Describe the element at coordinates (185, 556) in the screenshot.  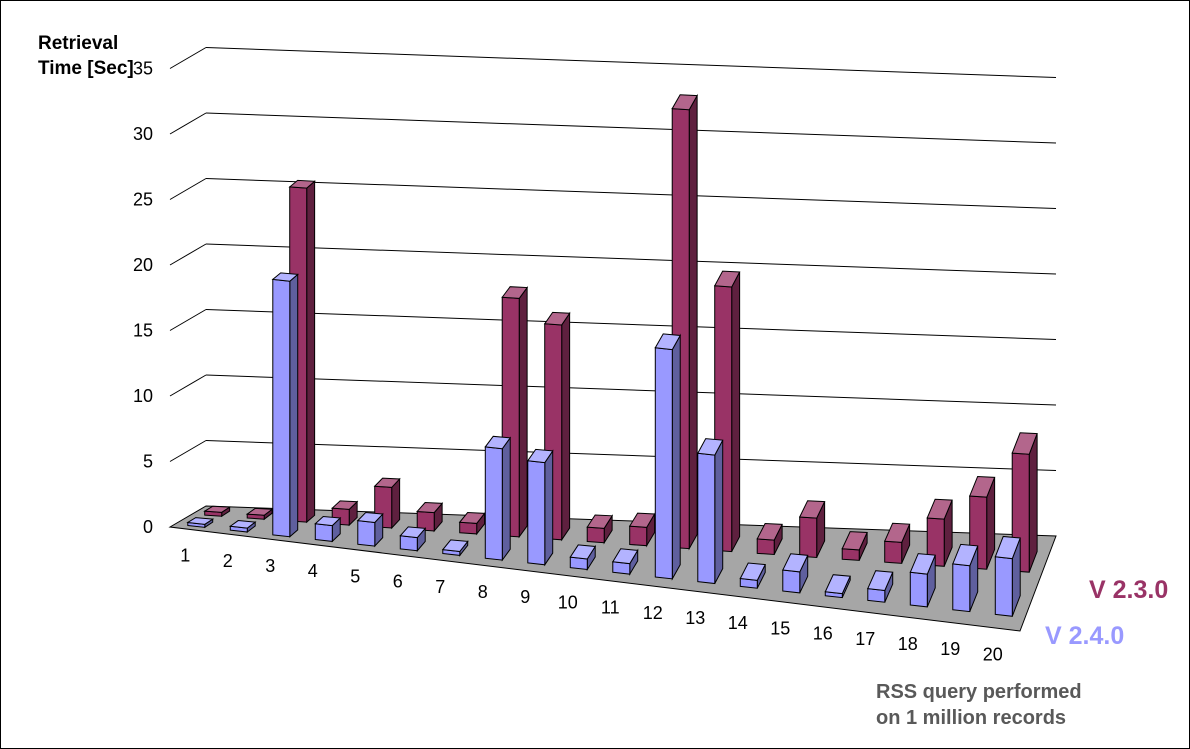
I see `x-tick-label: 1` at that location.